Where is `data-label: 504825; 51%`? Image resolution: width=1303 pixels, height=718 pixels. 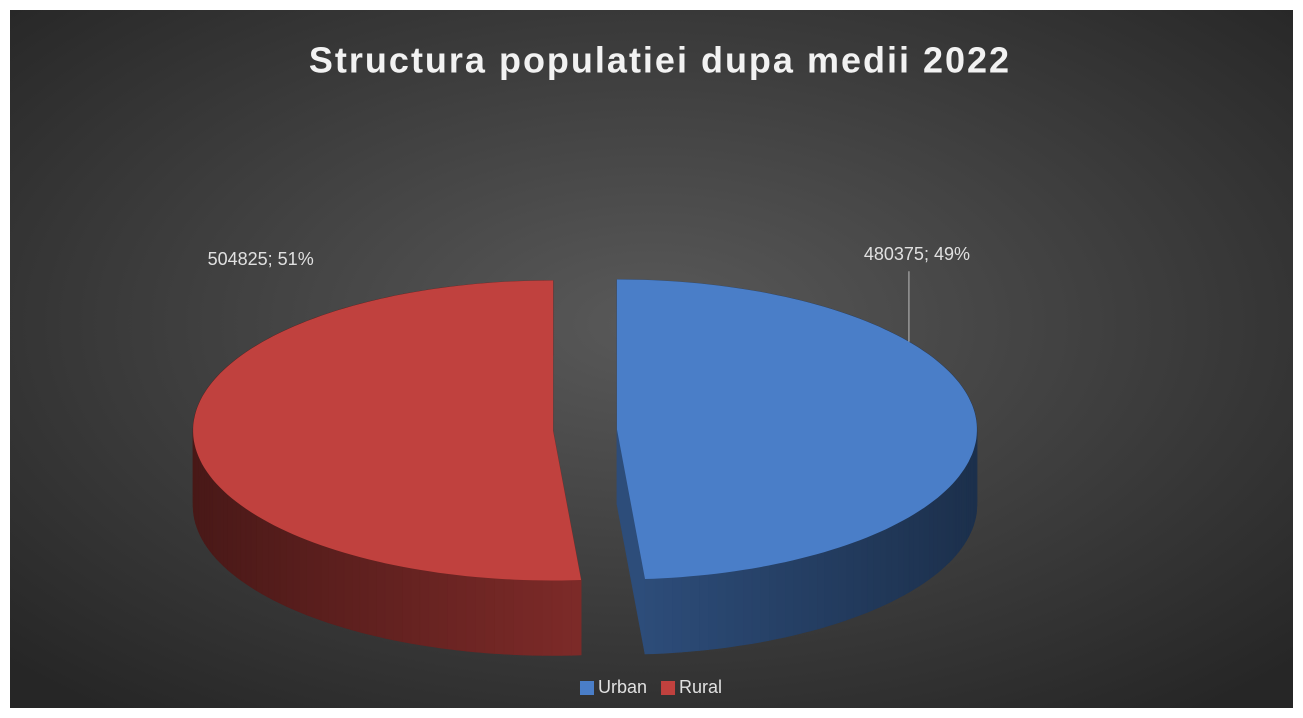
data-label: 504825; 51% is located at coordinates (261, 259).